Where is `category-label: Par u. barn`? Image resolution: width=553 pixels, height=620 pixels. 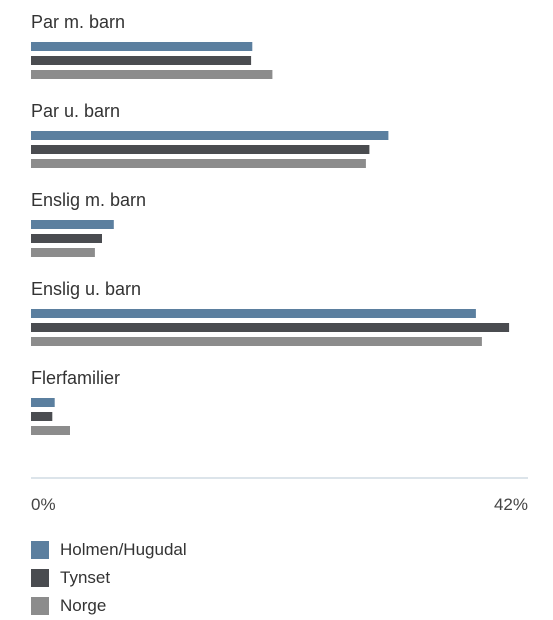 category-label: Par u. barn is located at coordinates (75, 111).